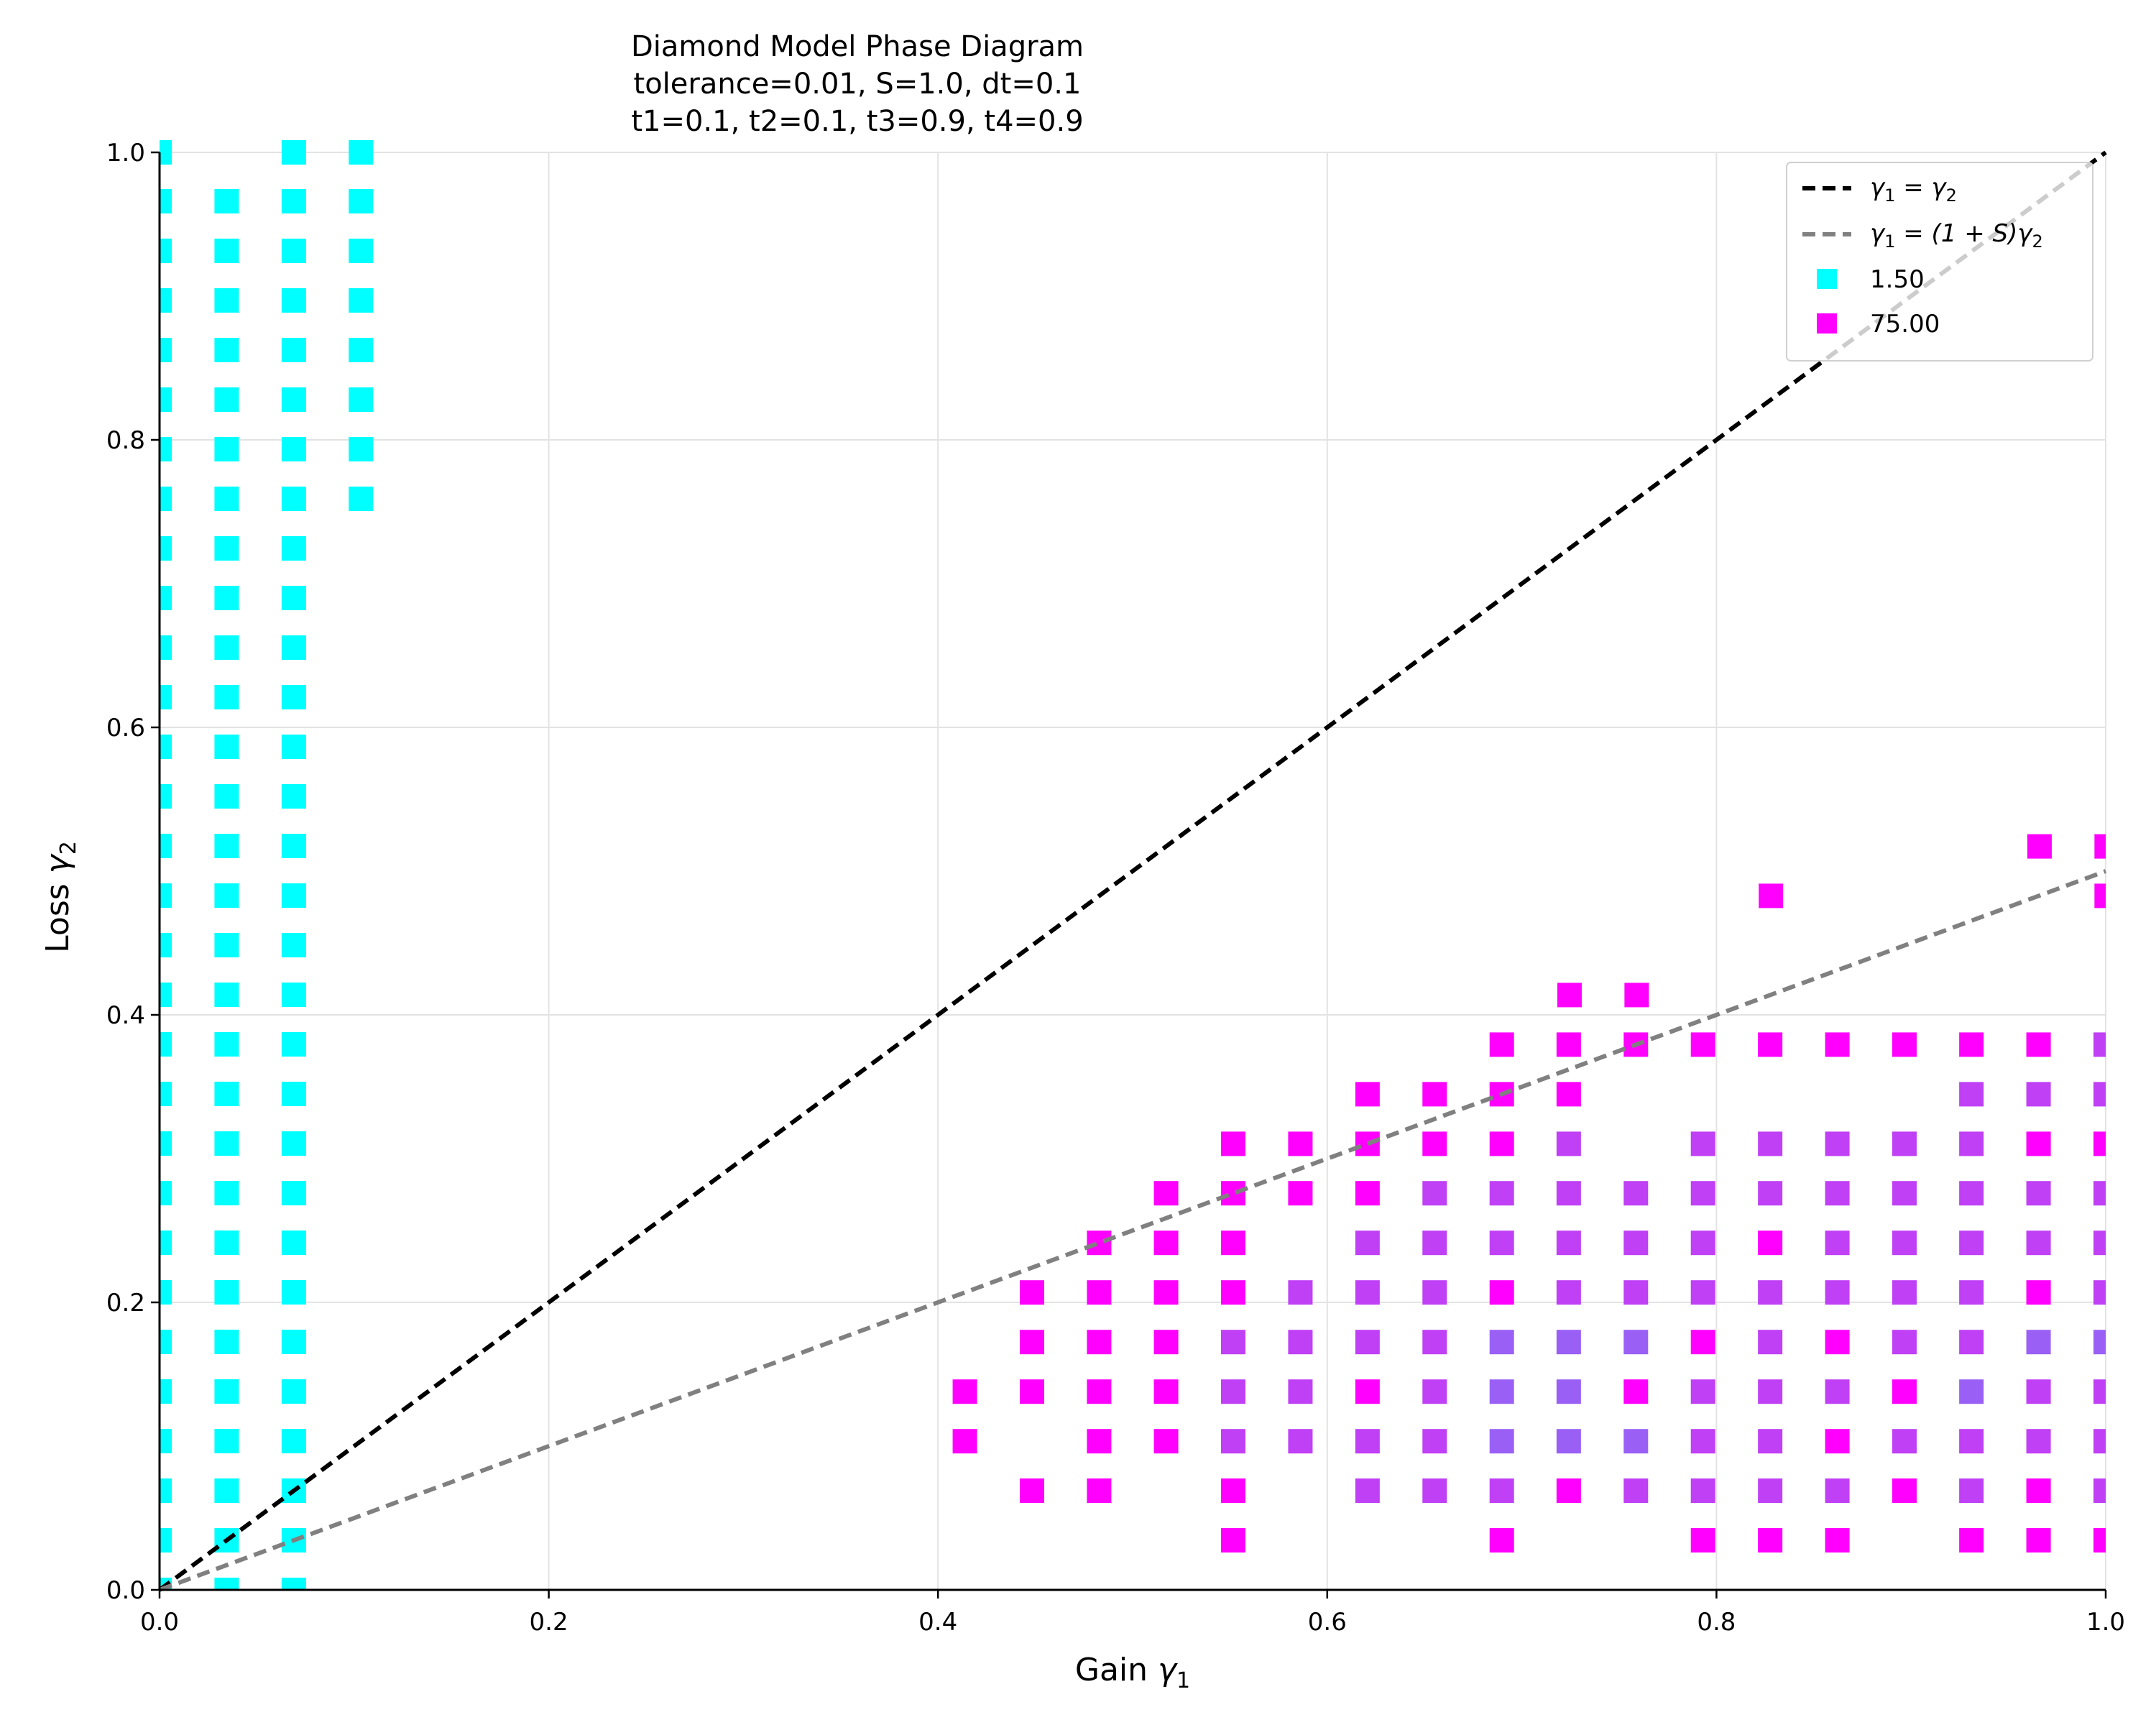 The width and height of the screenshot is (2156, 1725). Describe the element at coordinates (857, 121) in the screenshot. I see `title-line-3: t1=0.1, t2=0.1, t3=0.9, t4=0.9` at that location.